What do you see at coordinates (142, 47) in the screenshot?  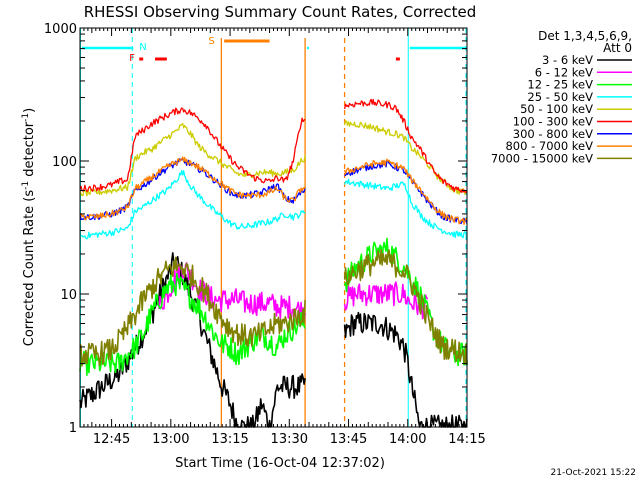 I see `att-state-label: N` at bounding box center [142, 47].